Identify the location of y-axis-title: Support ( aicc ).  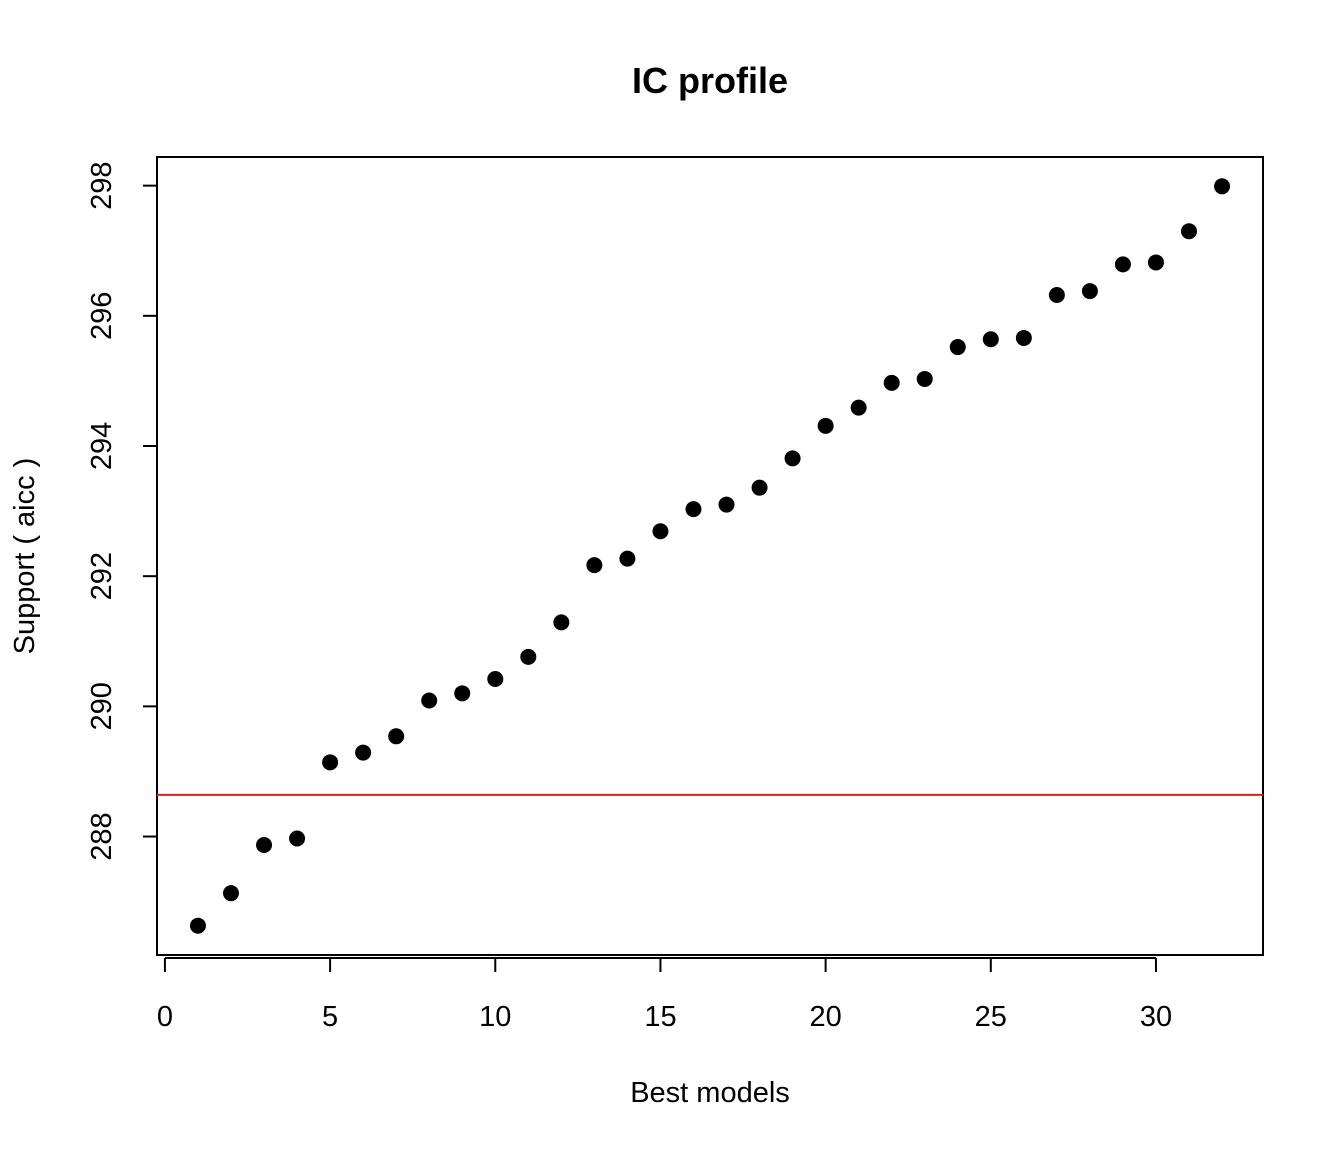
(25, 556).